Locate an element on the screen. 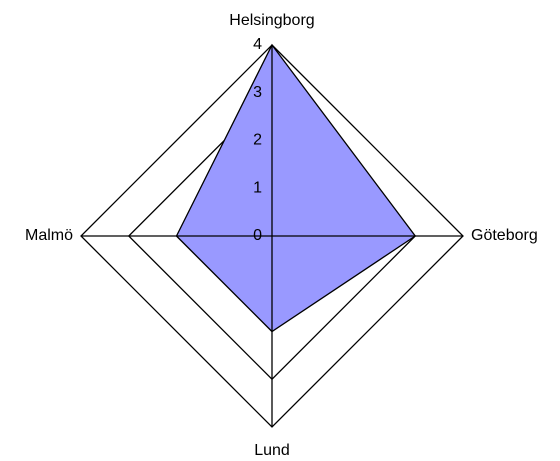 The width and height of the screenshot is (560, 461). category-label: Lund is located at coordinates (272, 450).